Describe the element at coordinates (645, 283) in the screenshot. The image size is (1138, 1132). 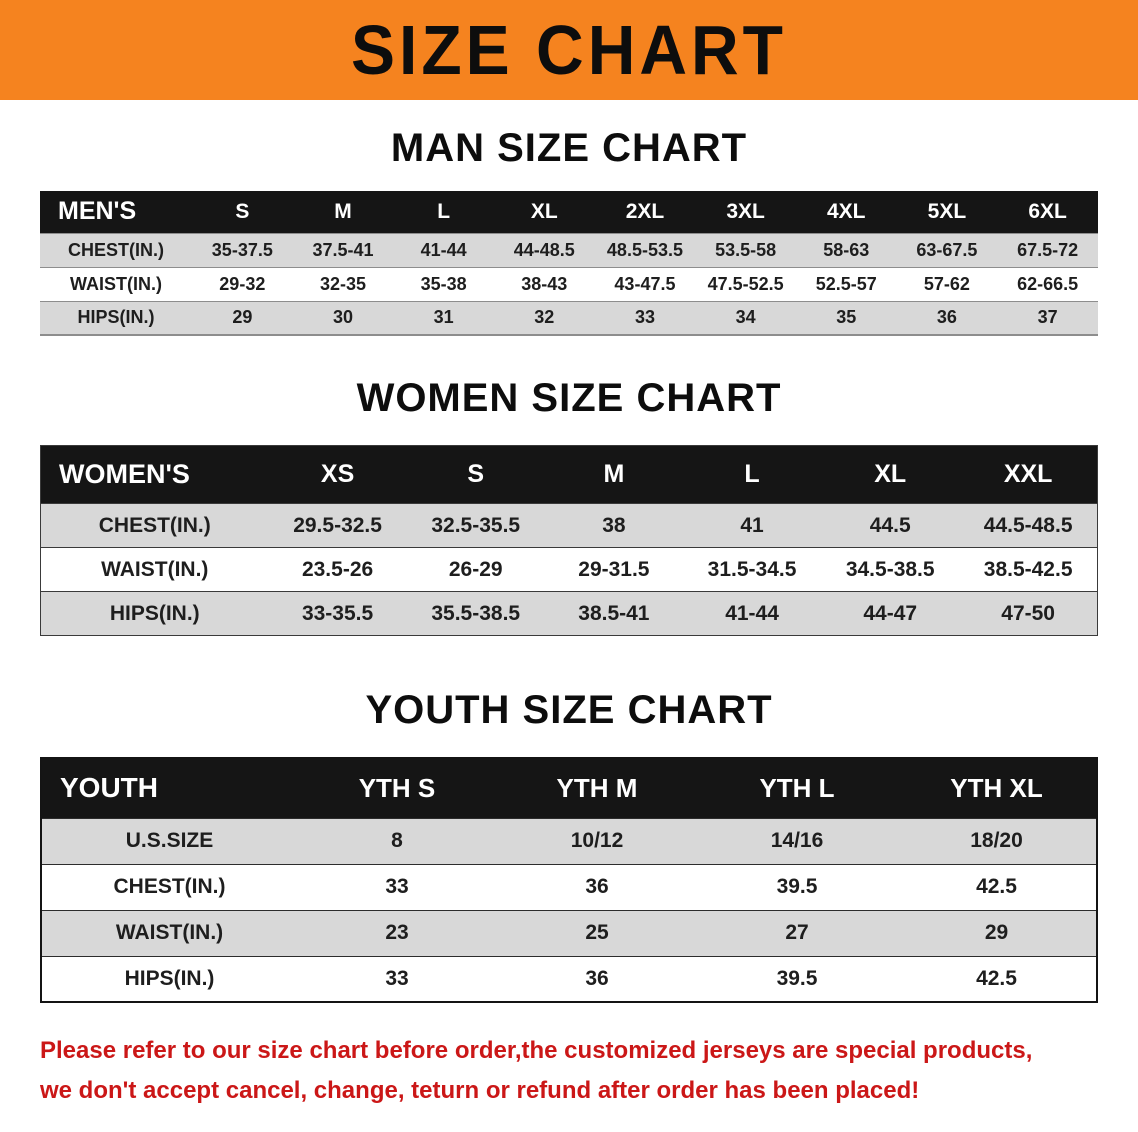
I see `size-value-cell: 43-47.5` at that location.